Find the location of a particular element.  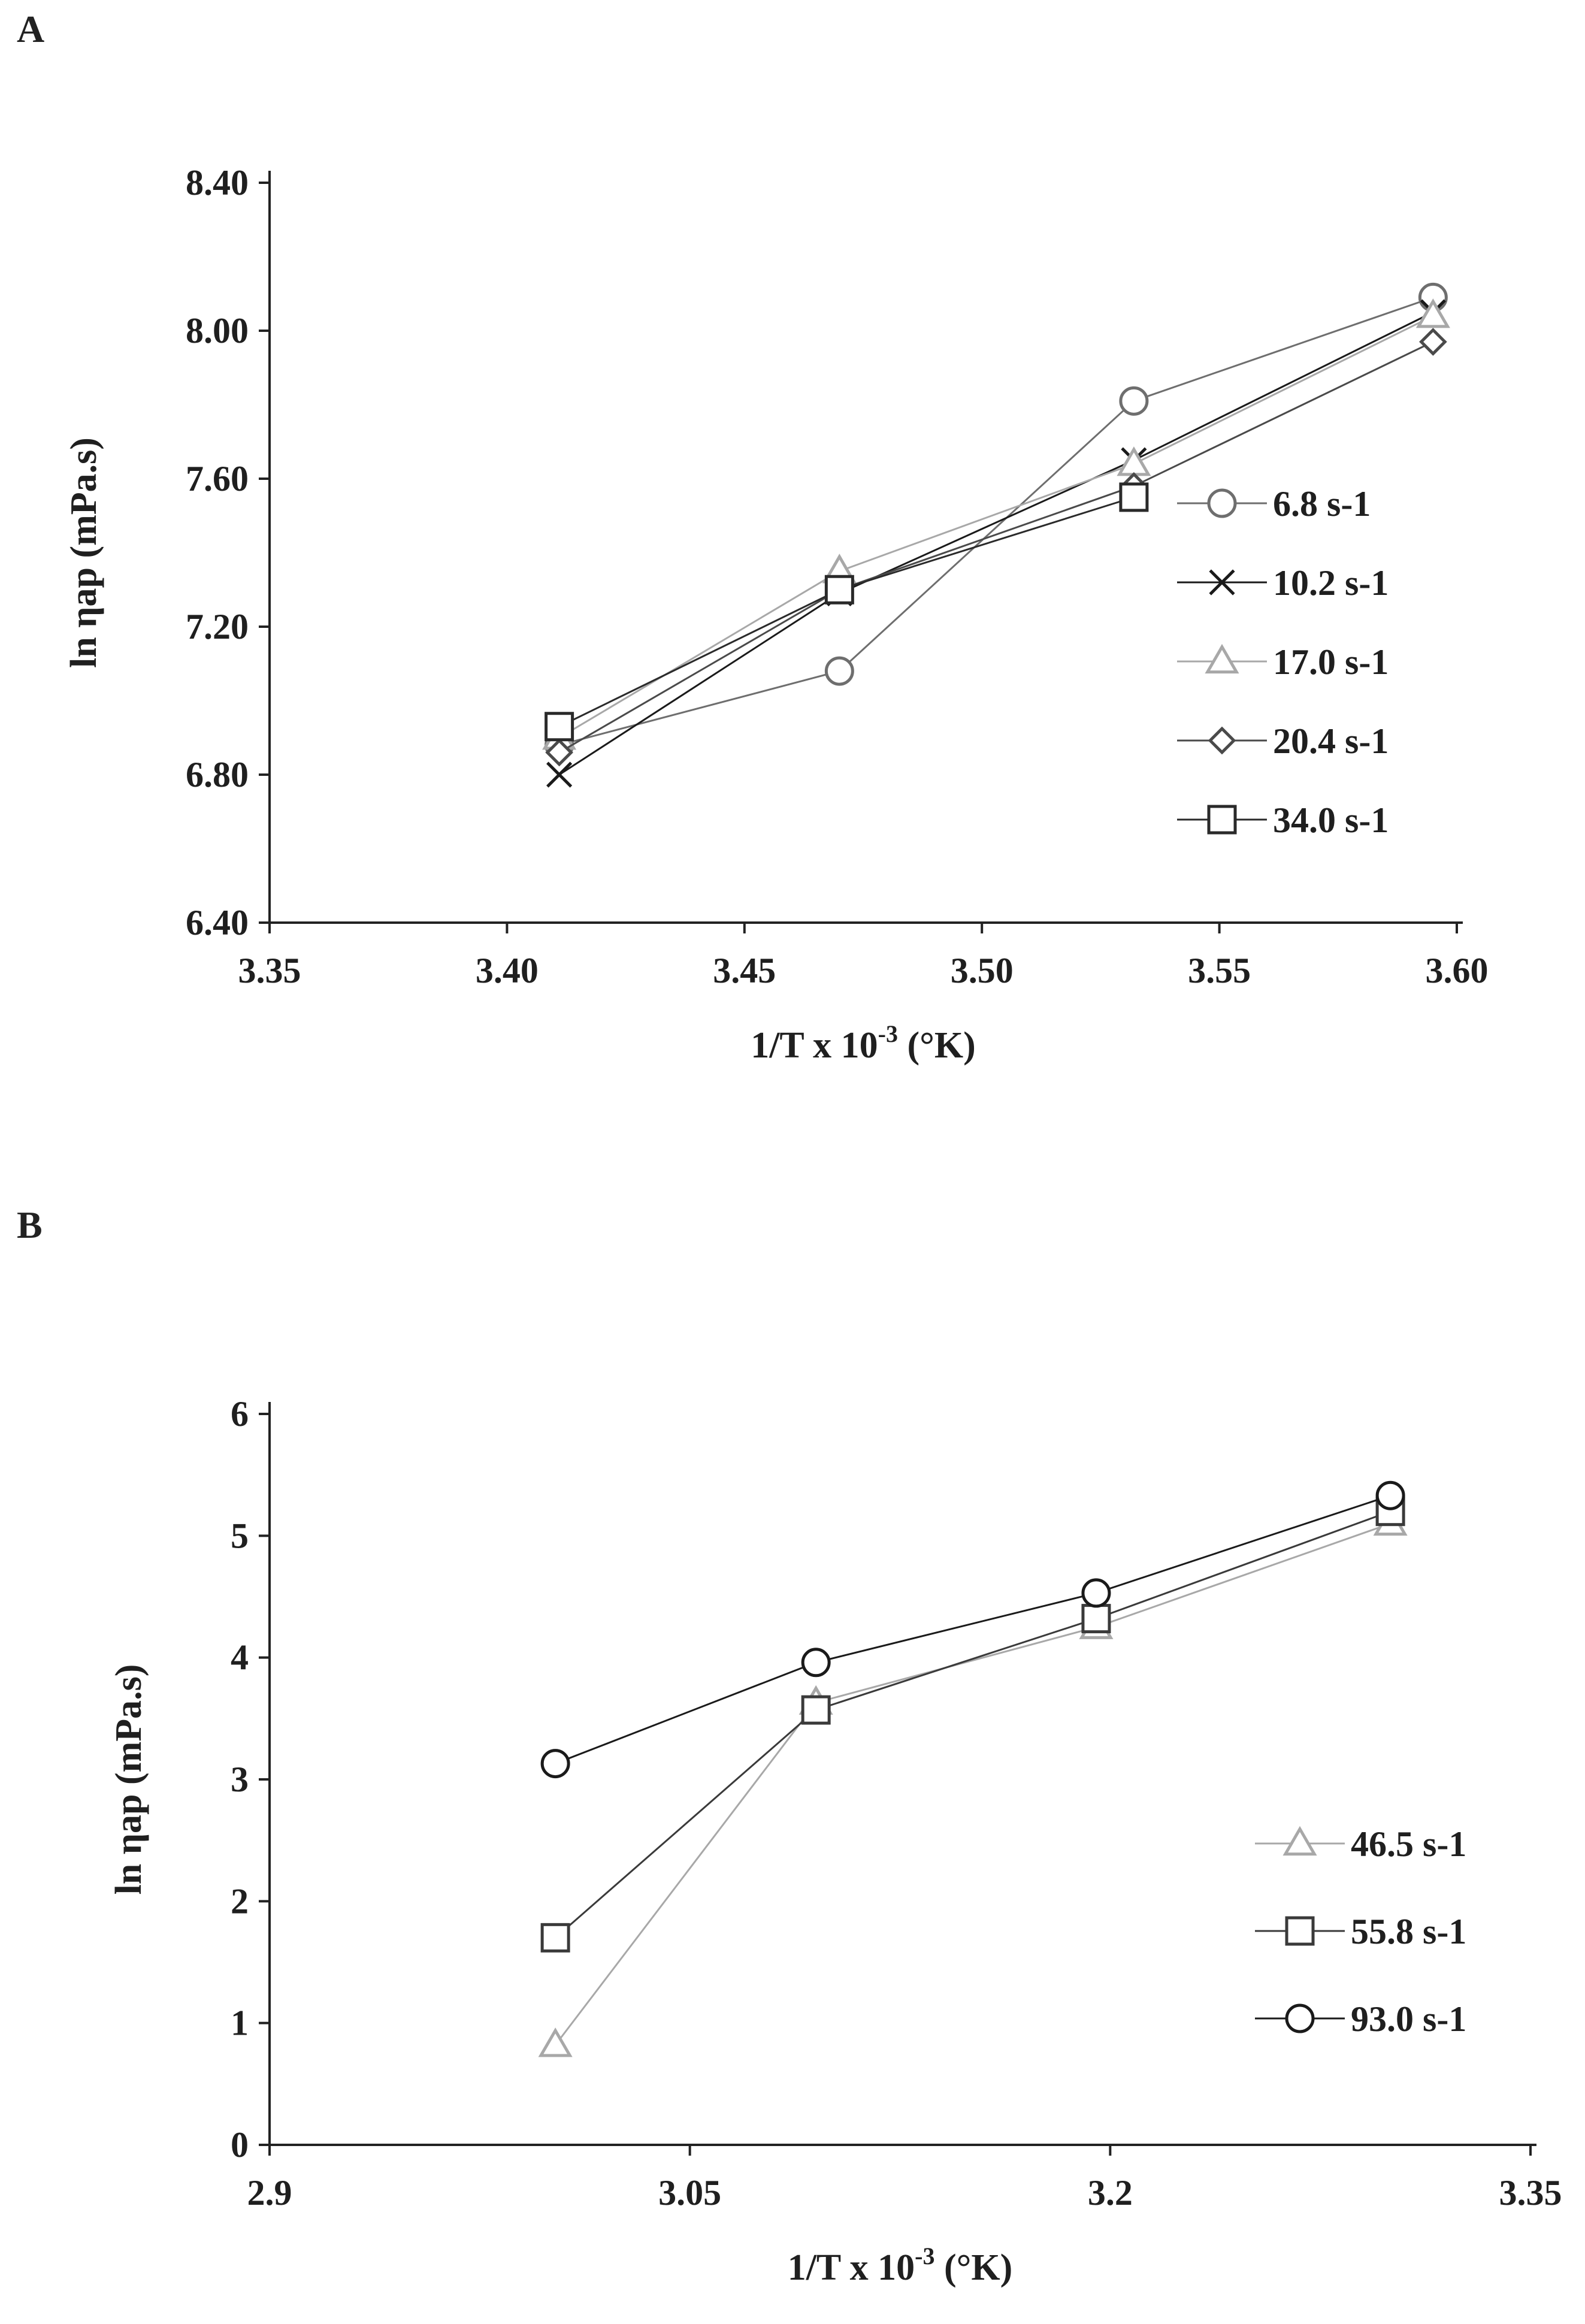

x-tick-label: 3.2 is located at coordinates (1110, 2193).